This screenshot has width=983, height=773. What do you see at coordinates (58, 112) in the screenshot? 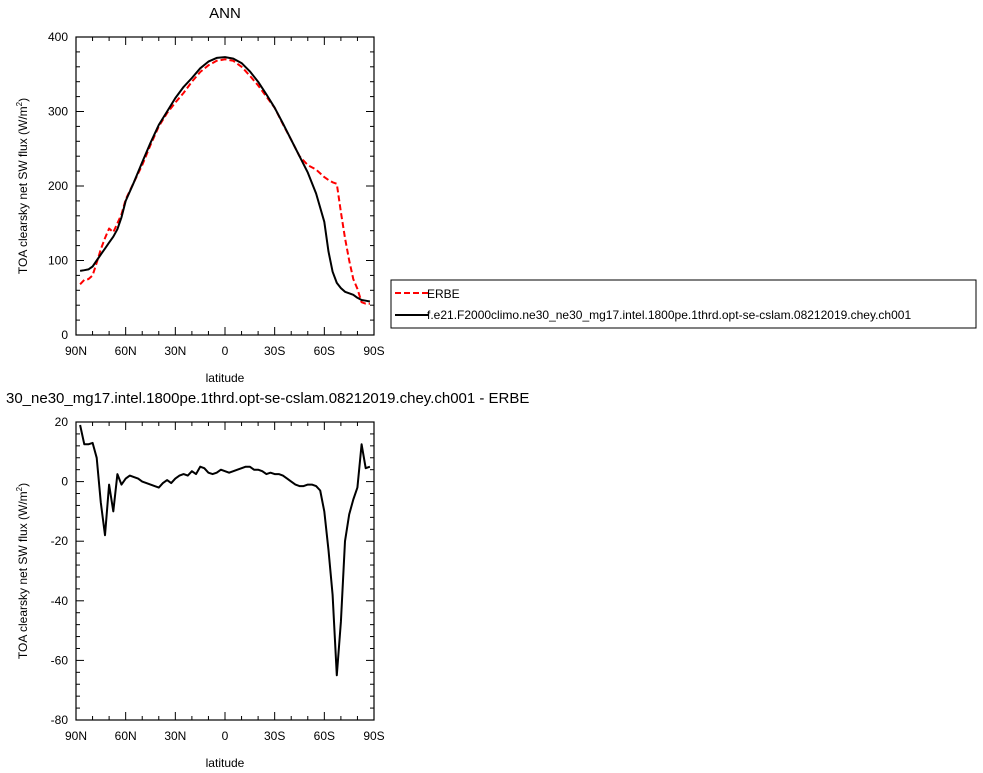
I see `top-y-tick-label: 300` at bounding box center [58, 112].